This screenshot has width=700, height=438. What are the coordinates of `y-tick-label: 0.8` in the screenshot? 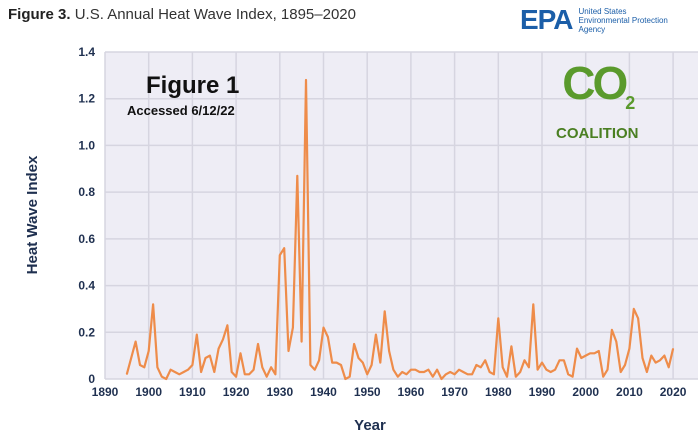 It's located at (86, 192).